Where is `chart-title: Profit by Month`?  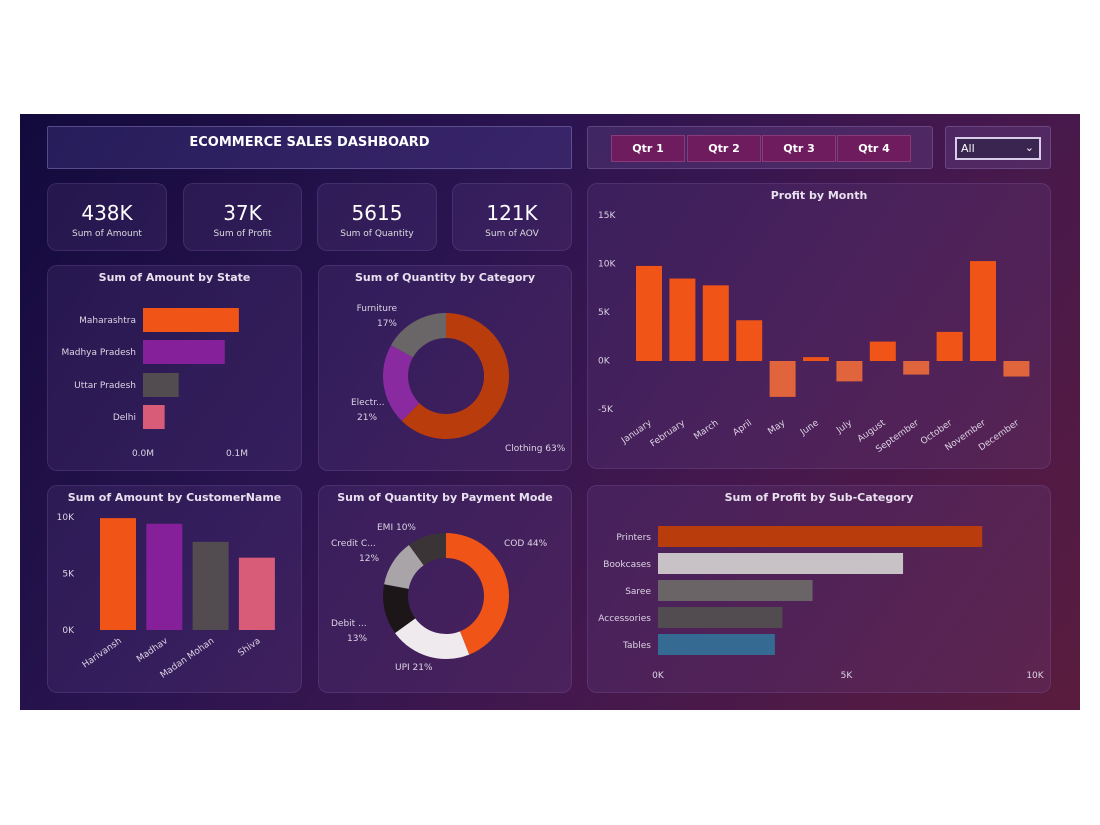
chart-title: Profit by Month is located at coordinates (819, 195).